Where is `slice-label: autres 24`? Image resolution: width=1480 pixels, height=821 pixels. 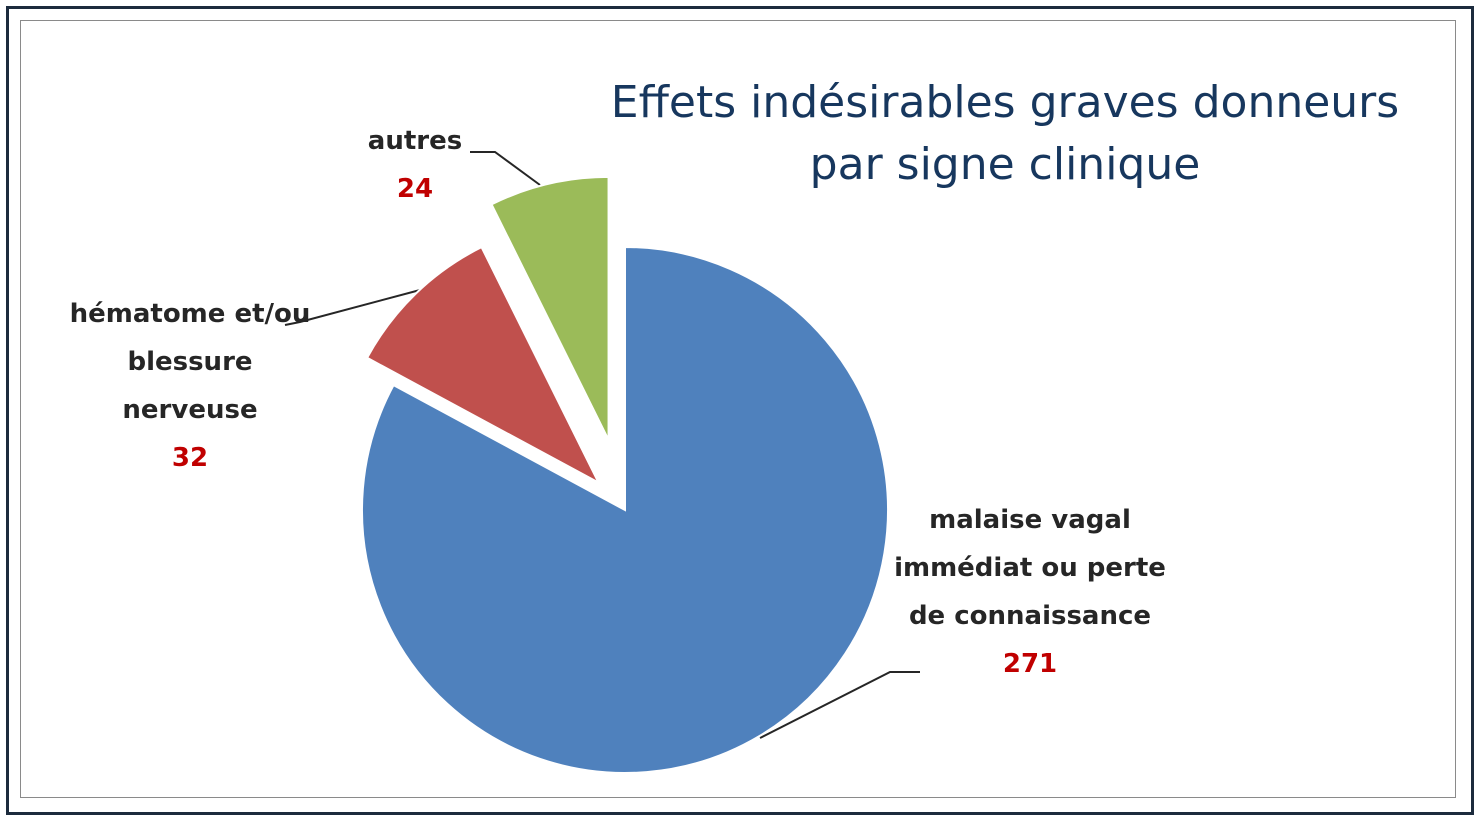 slice-label: autres 24 is located at coordinates (415, 165).